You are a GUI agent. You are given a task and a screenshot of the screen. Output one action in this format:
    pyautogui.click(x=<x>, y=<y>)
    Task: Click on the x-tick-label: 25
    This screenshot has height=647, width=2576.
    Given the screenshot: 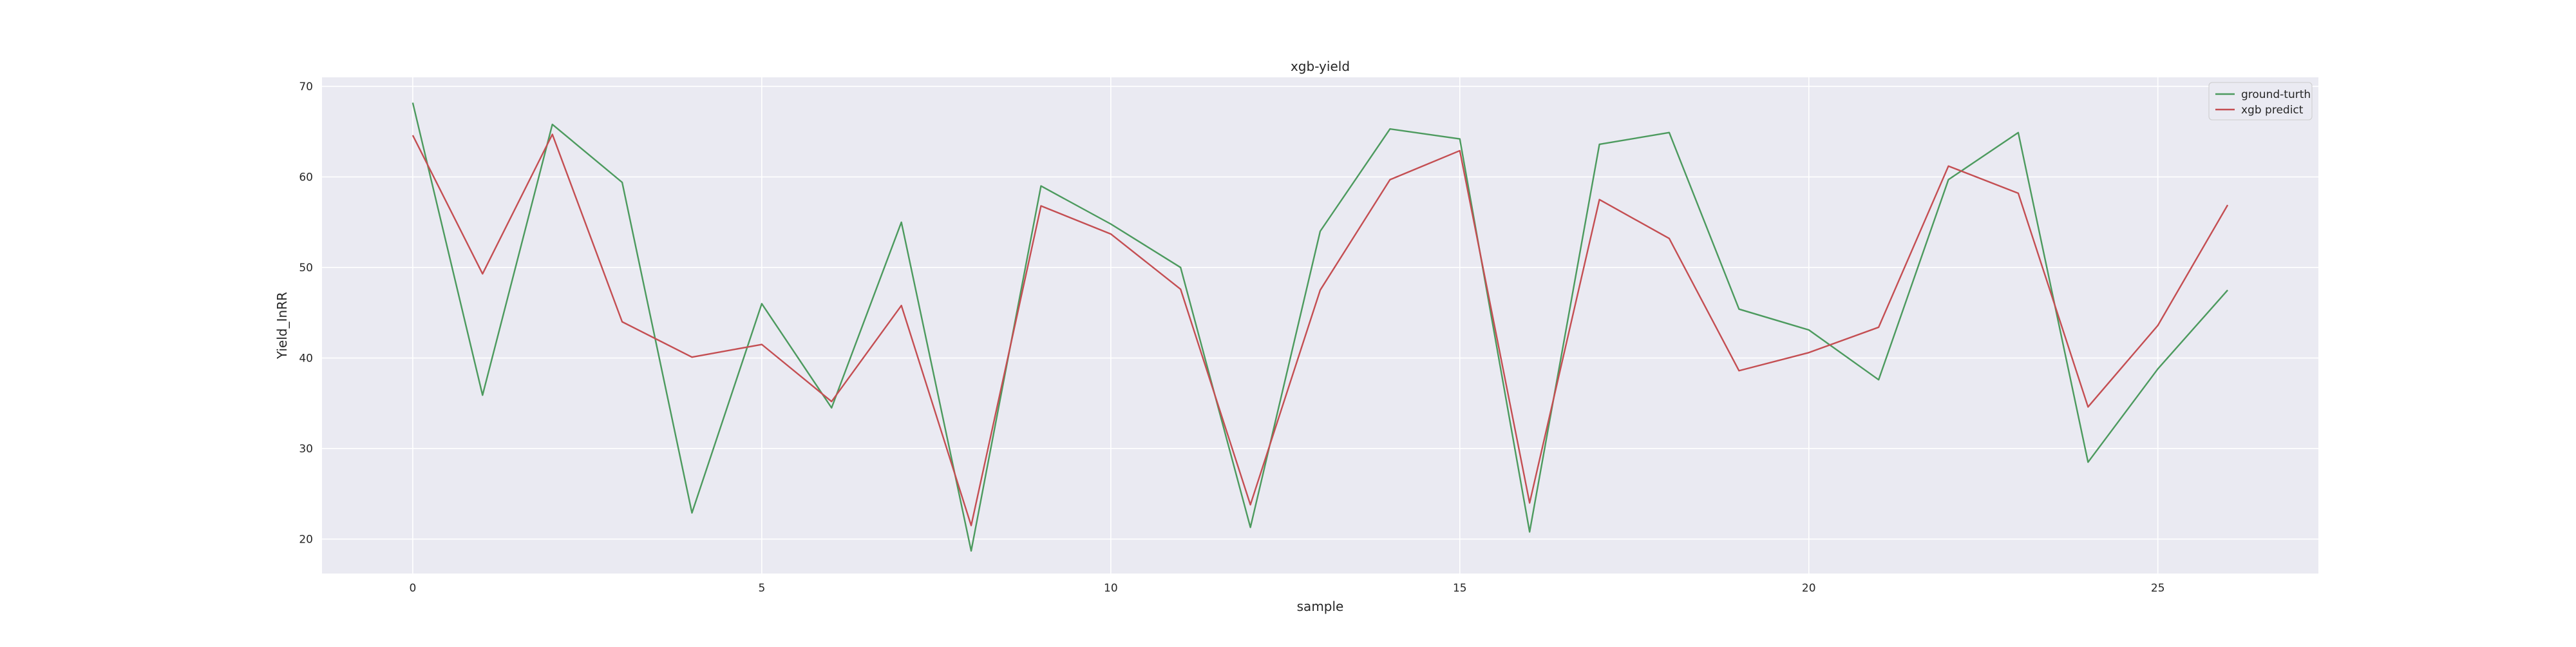 What is the action you would take?
    pyautogui.click(x=2158, y=588)
    